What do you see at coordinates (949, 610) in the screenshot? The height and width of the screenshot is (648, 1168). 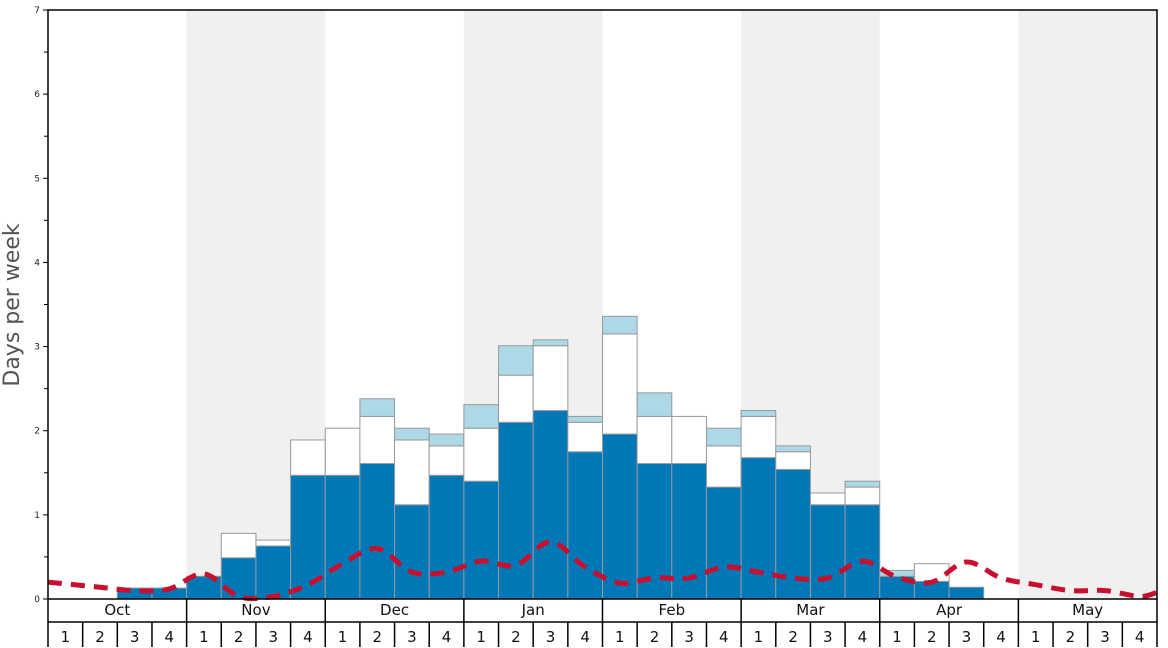 I see `month-label-apr: Apr` at bounding box center [949, 610].